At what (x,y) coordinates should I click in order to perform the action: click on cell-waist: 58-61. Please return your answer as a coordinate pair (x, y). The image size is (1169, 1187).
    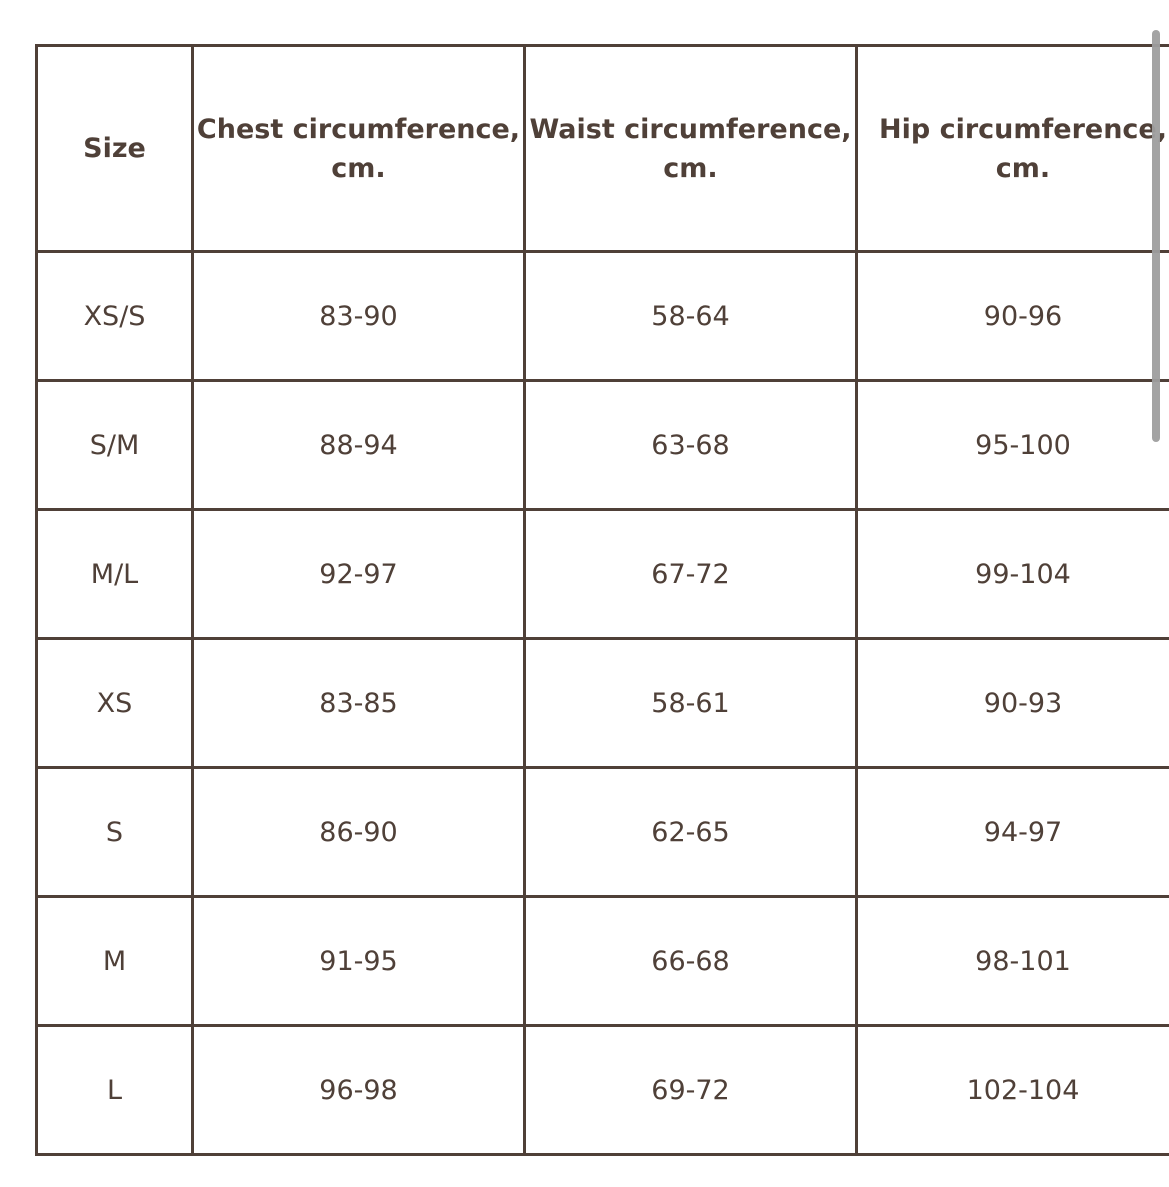
    Looking at the image, I should click on (690, 703).